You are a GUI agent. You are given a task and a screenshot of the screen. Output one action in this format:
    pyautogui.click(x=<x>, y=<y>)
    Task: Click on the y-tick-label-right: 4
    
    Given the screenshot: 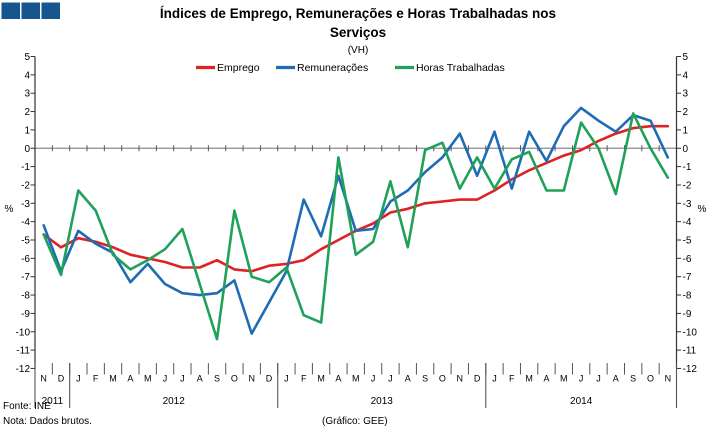 What is the action you would take?
    pyautogui.click(x=686, y=75)
    